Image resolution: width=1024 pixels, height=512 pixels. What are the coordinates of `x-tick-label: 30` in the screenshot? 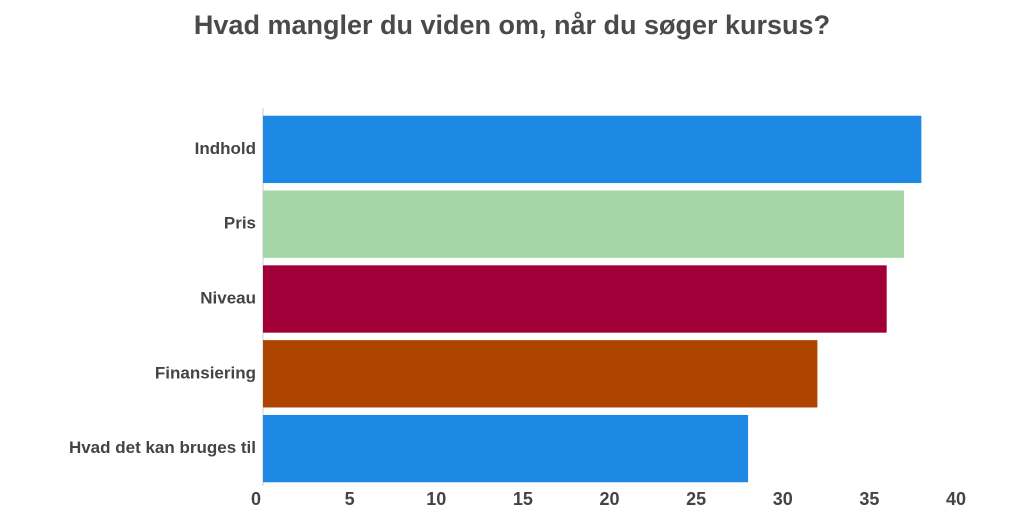 It's located at (783, 499).